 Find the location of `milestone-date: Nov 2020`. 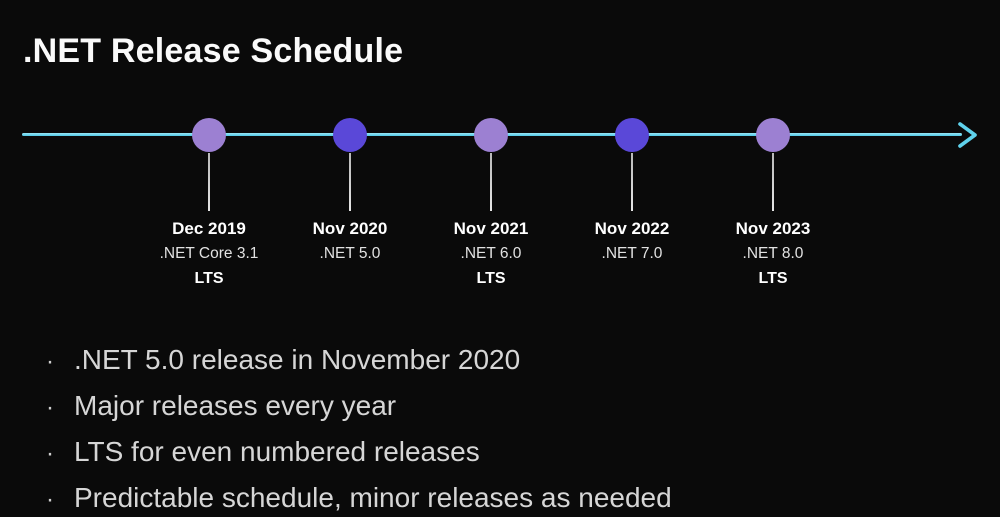

milestone-date: Nov 2020 is located at coordinates (350, 228).